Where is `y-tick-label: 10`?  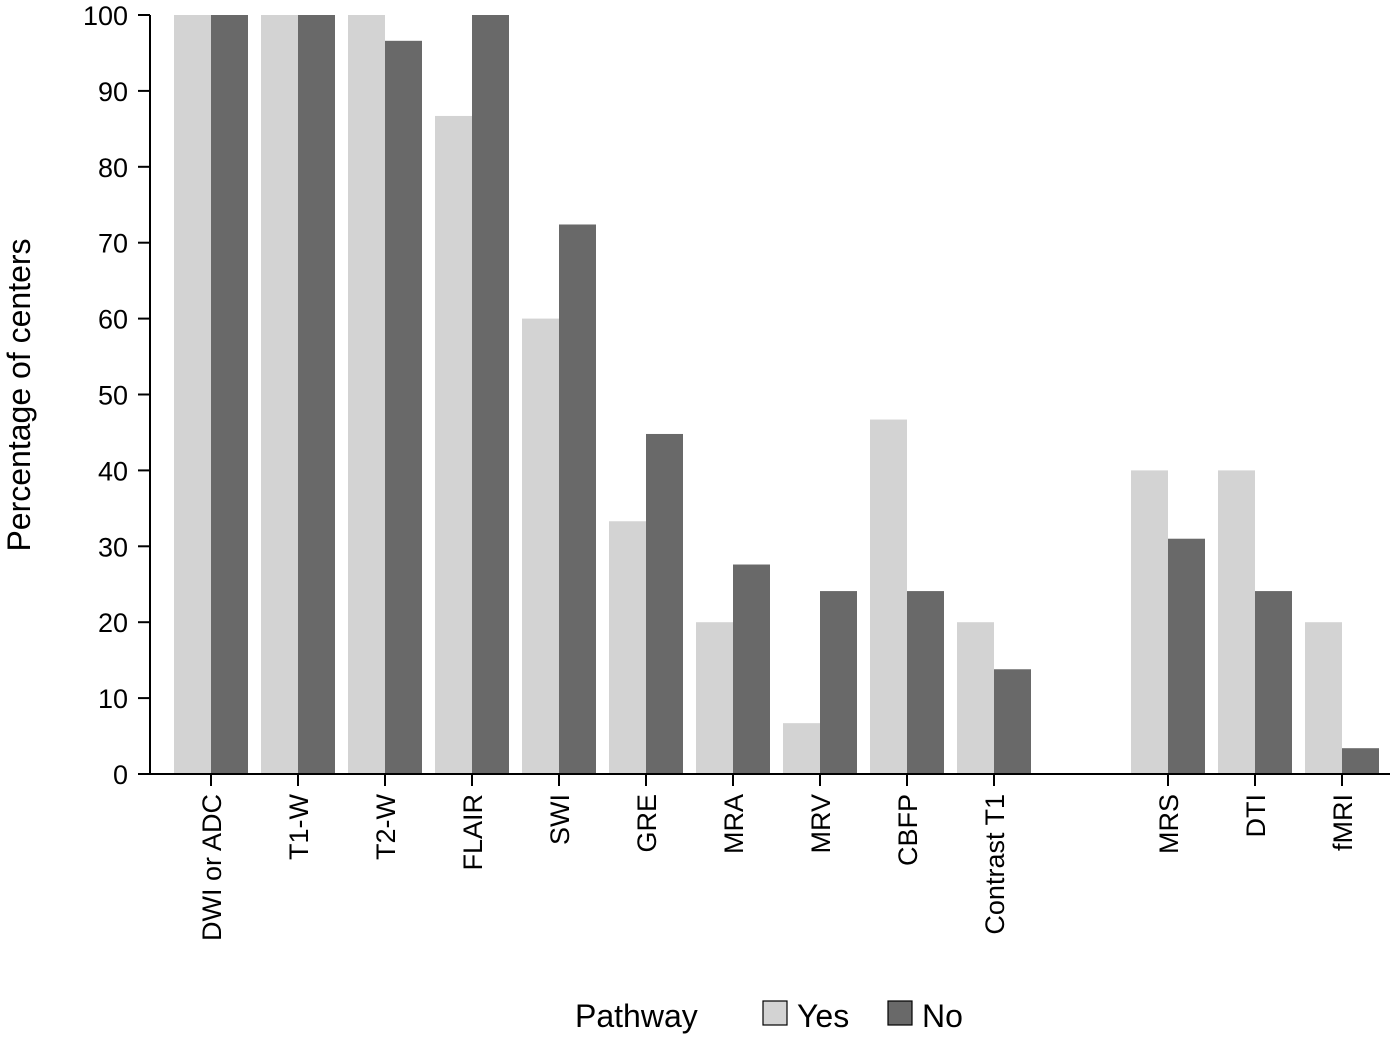 y-tick-label: 10 is located at coordinates (113, 699).